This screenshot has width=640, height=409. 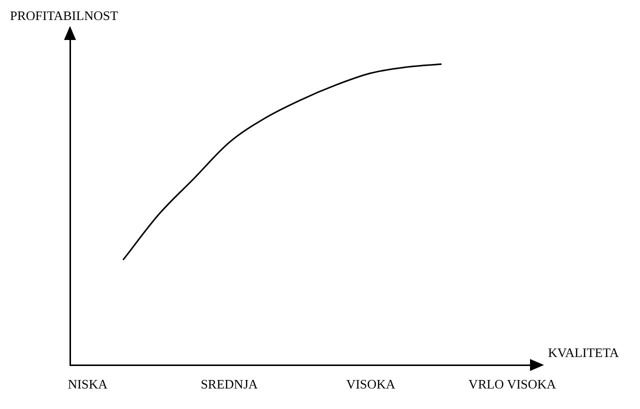 What do you see at coordinates (88, 384) in the screenshot?
I see `x-tick-label: NISKA` at bounding box center [88, 384].